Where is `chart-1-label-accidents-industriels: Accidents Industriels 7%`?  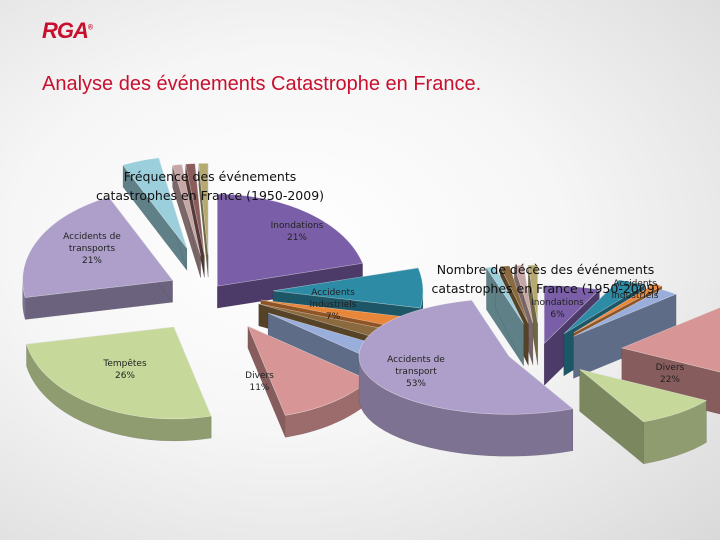 chart-1-label-accidents-industriels: Accidents Industriels 7% is located at coordinates (333, 305).